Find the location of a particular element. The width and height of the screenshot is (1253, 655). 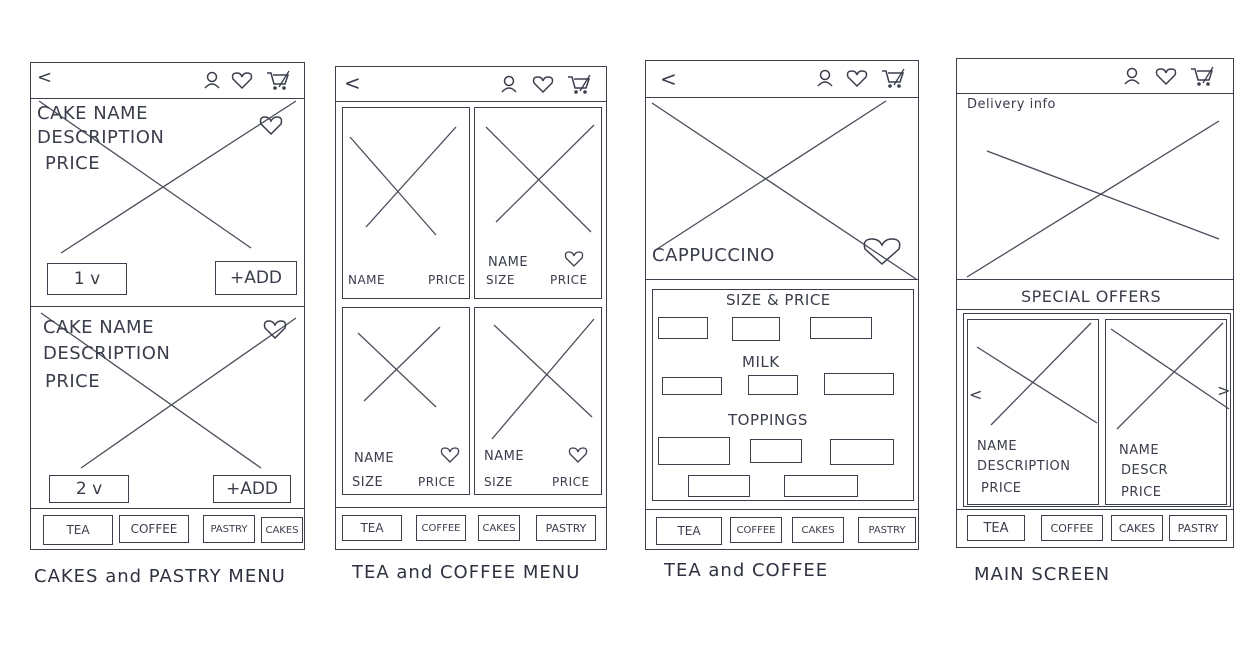

offer-description: DESCR is located at coordinates (1145, 470).